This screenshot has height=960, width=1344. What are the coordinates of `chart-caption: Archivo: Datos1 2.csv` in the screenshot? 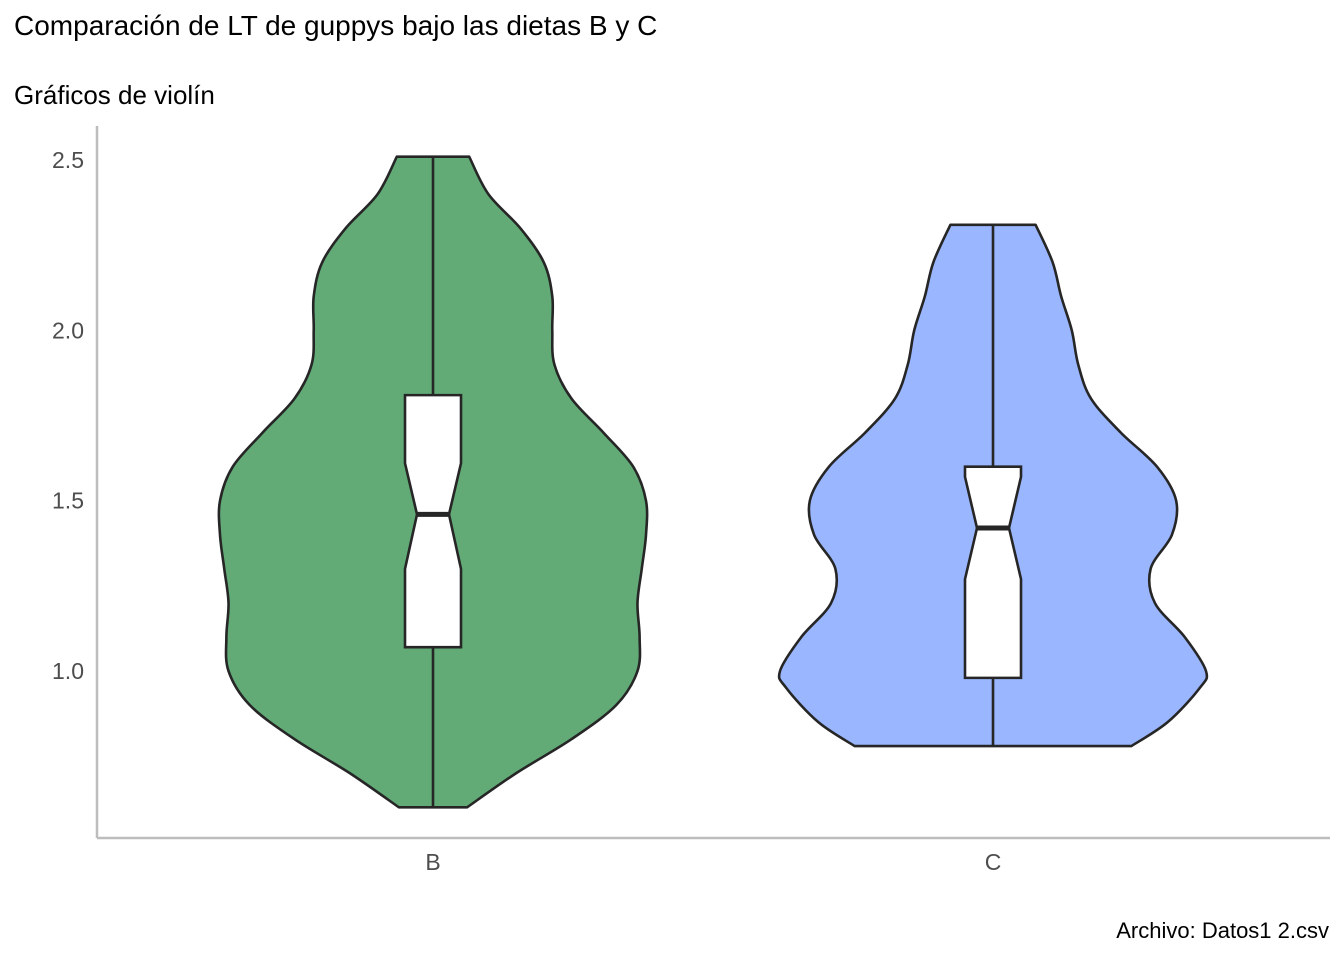 It's located at (1222, 930).